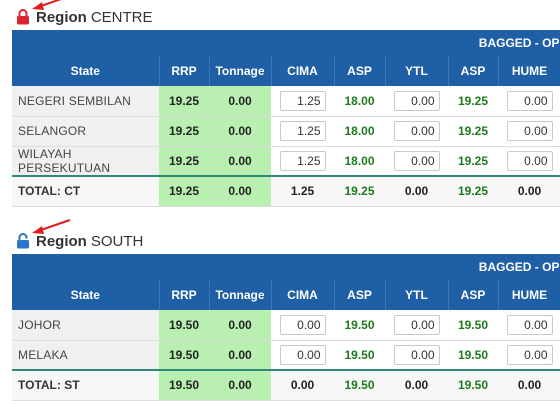  I want to click on state-cell: SELANGOR, so click(85, 131).